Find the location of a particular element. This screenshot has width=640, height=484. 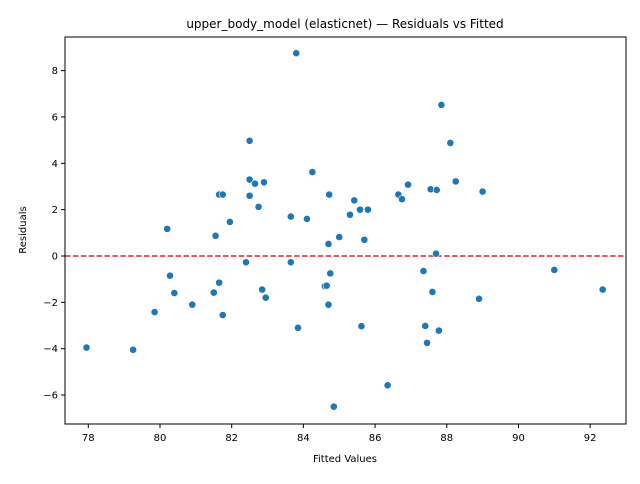

y-axis-ticks: −6 −4 −2 0 2 4 6 8 is located at coordinates (54, 234).